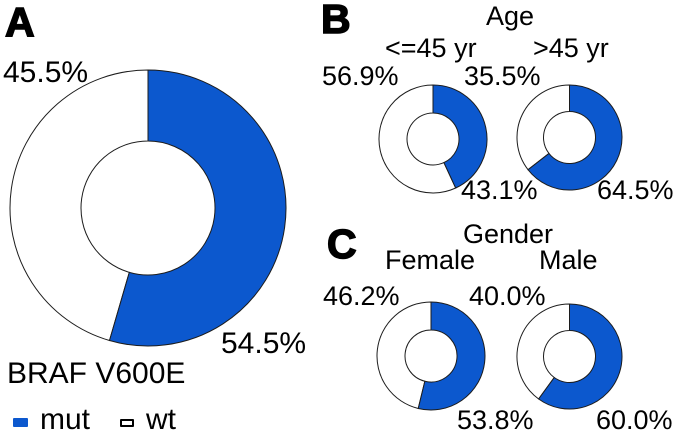 This screenshot has height=434, width=678. What do you see at coordinates (96, 373) in the screenshot?
I see `panel-a-caption: BRAF V600E` at bounding box center [96, 373].